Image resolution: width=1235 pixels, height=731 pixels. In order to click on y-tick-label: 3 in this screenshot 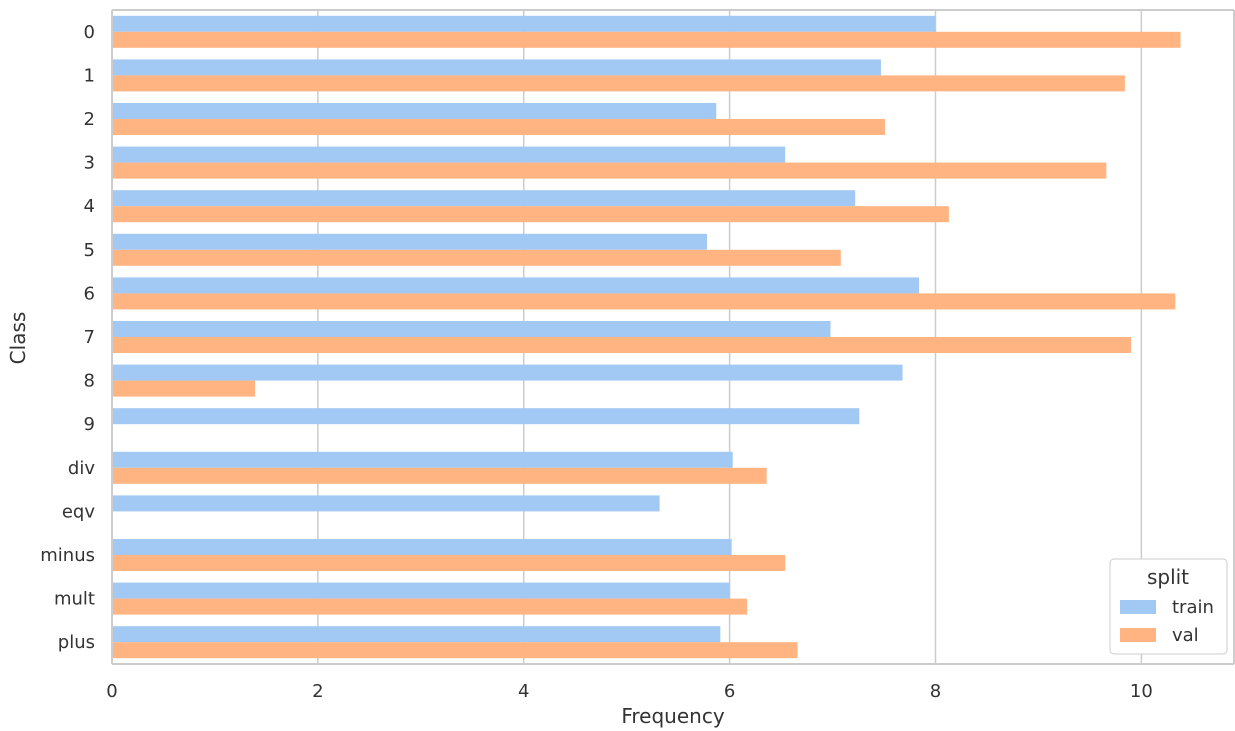, I will do `click(89, 163)`.